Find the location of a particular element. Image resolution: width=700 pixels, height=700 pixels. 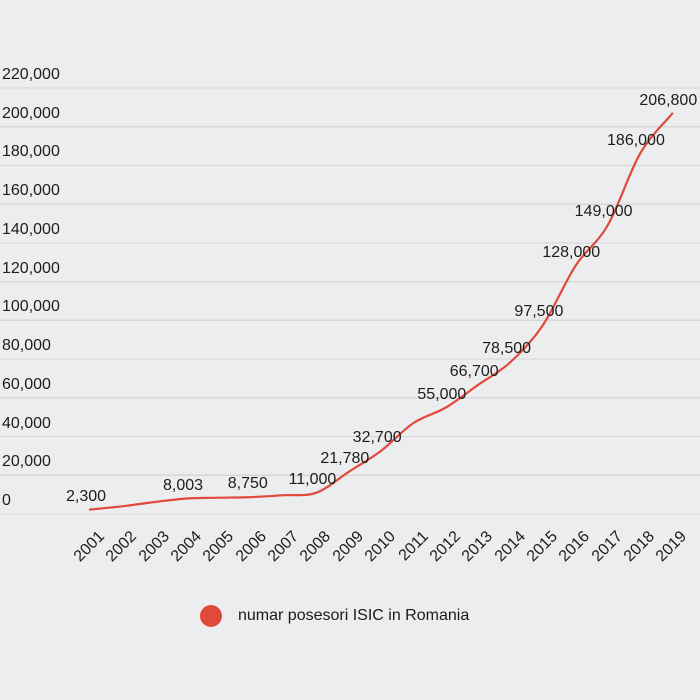

data-label: 128,000 is located at coordinates (571, 253).